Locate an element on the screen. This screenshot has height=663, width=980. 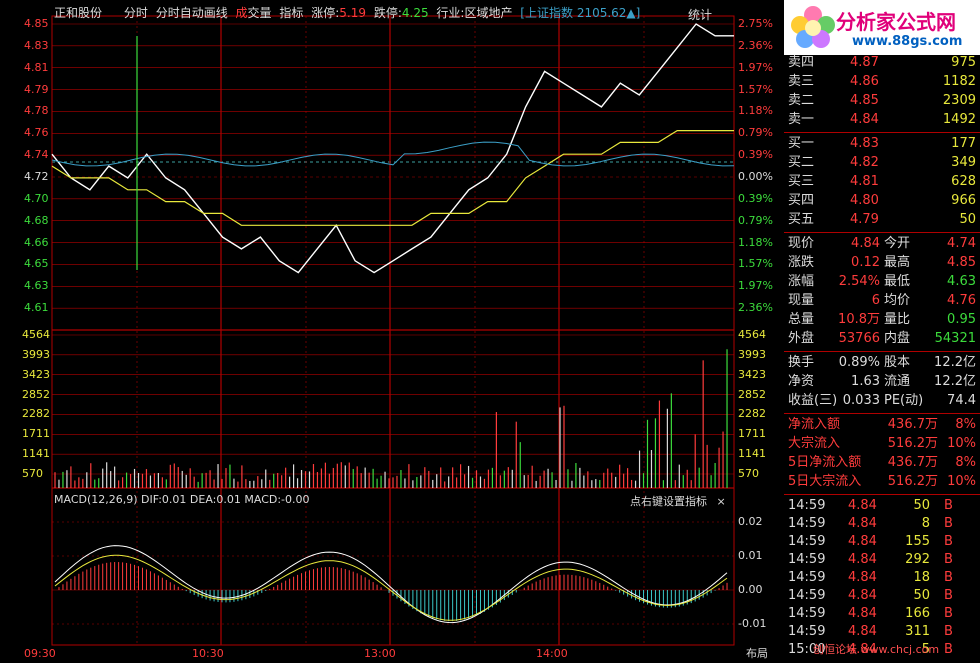
buy-level-label: 买五 is located at coordinates (801, 219).